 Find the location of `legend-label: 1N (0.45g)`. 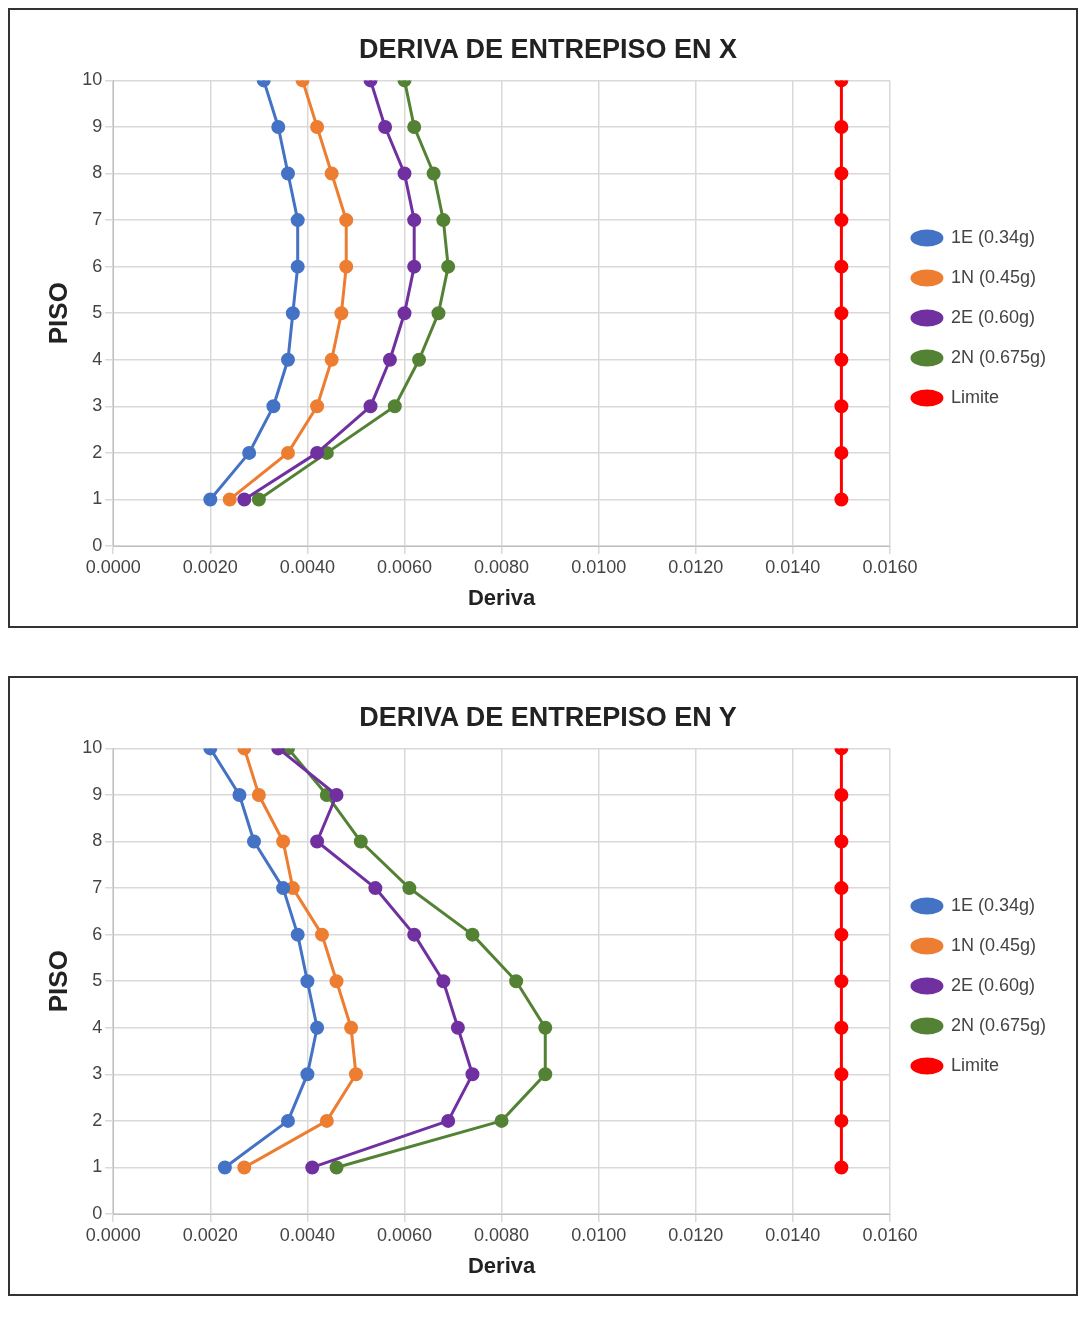

legend-label: 1N (0.45g) is located at coordinates (993, 276).